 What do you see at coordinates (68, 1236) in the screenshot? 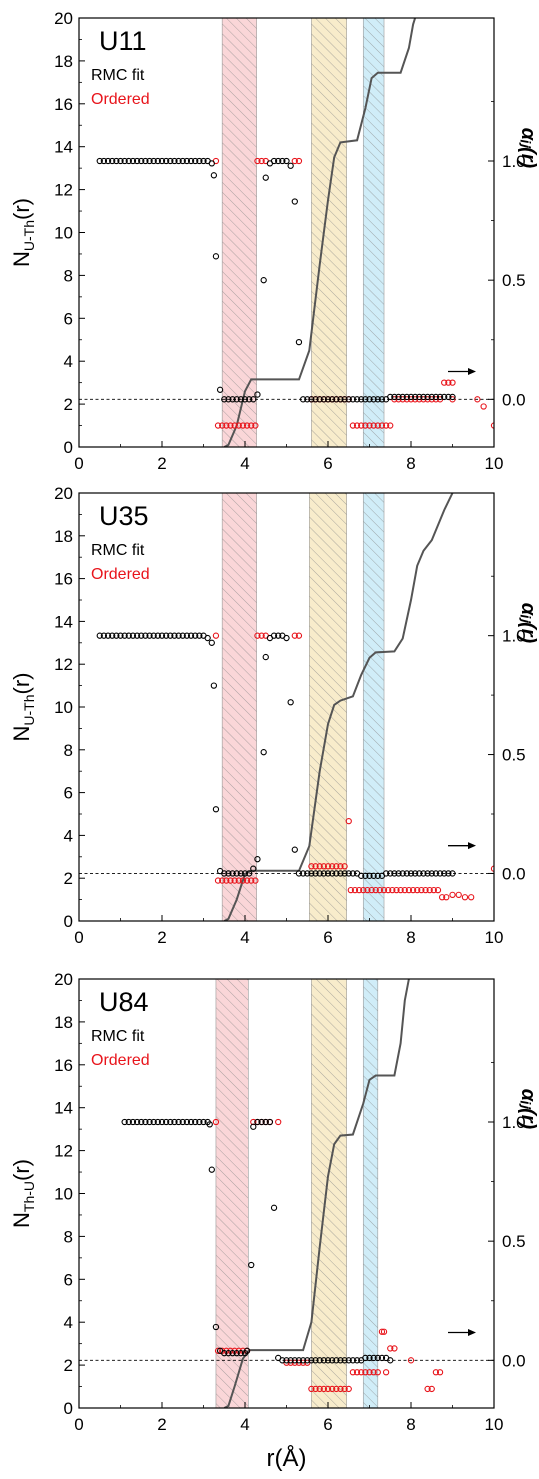
I see `y-tick-label: 8` at bounding box center [68, 1236].